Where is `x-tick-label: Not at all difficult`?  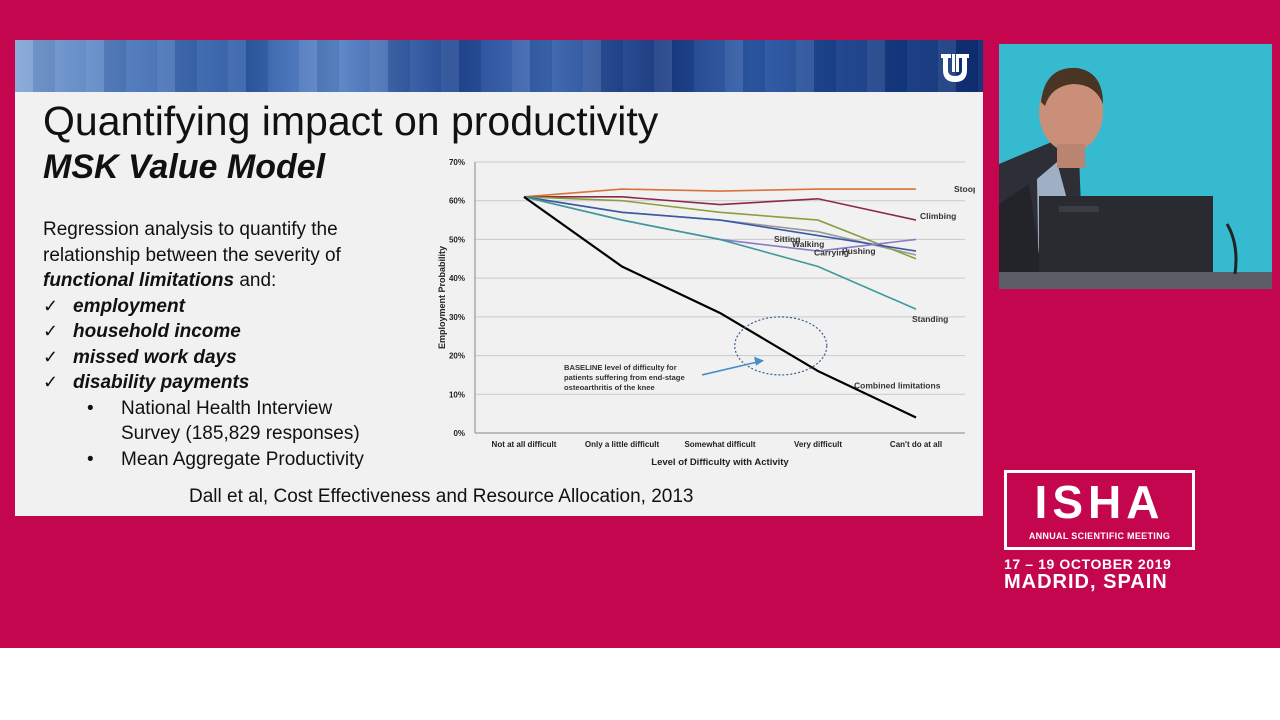 x-tick-label: Not at all difficult is located at coordinates (524, 444).